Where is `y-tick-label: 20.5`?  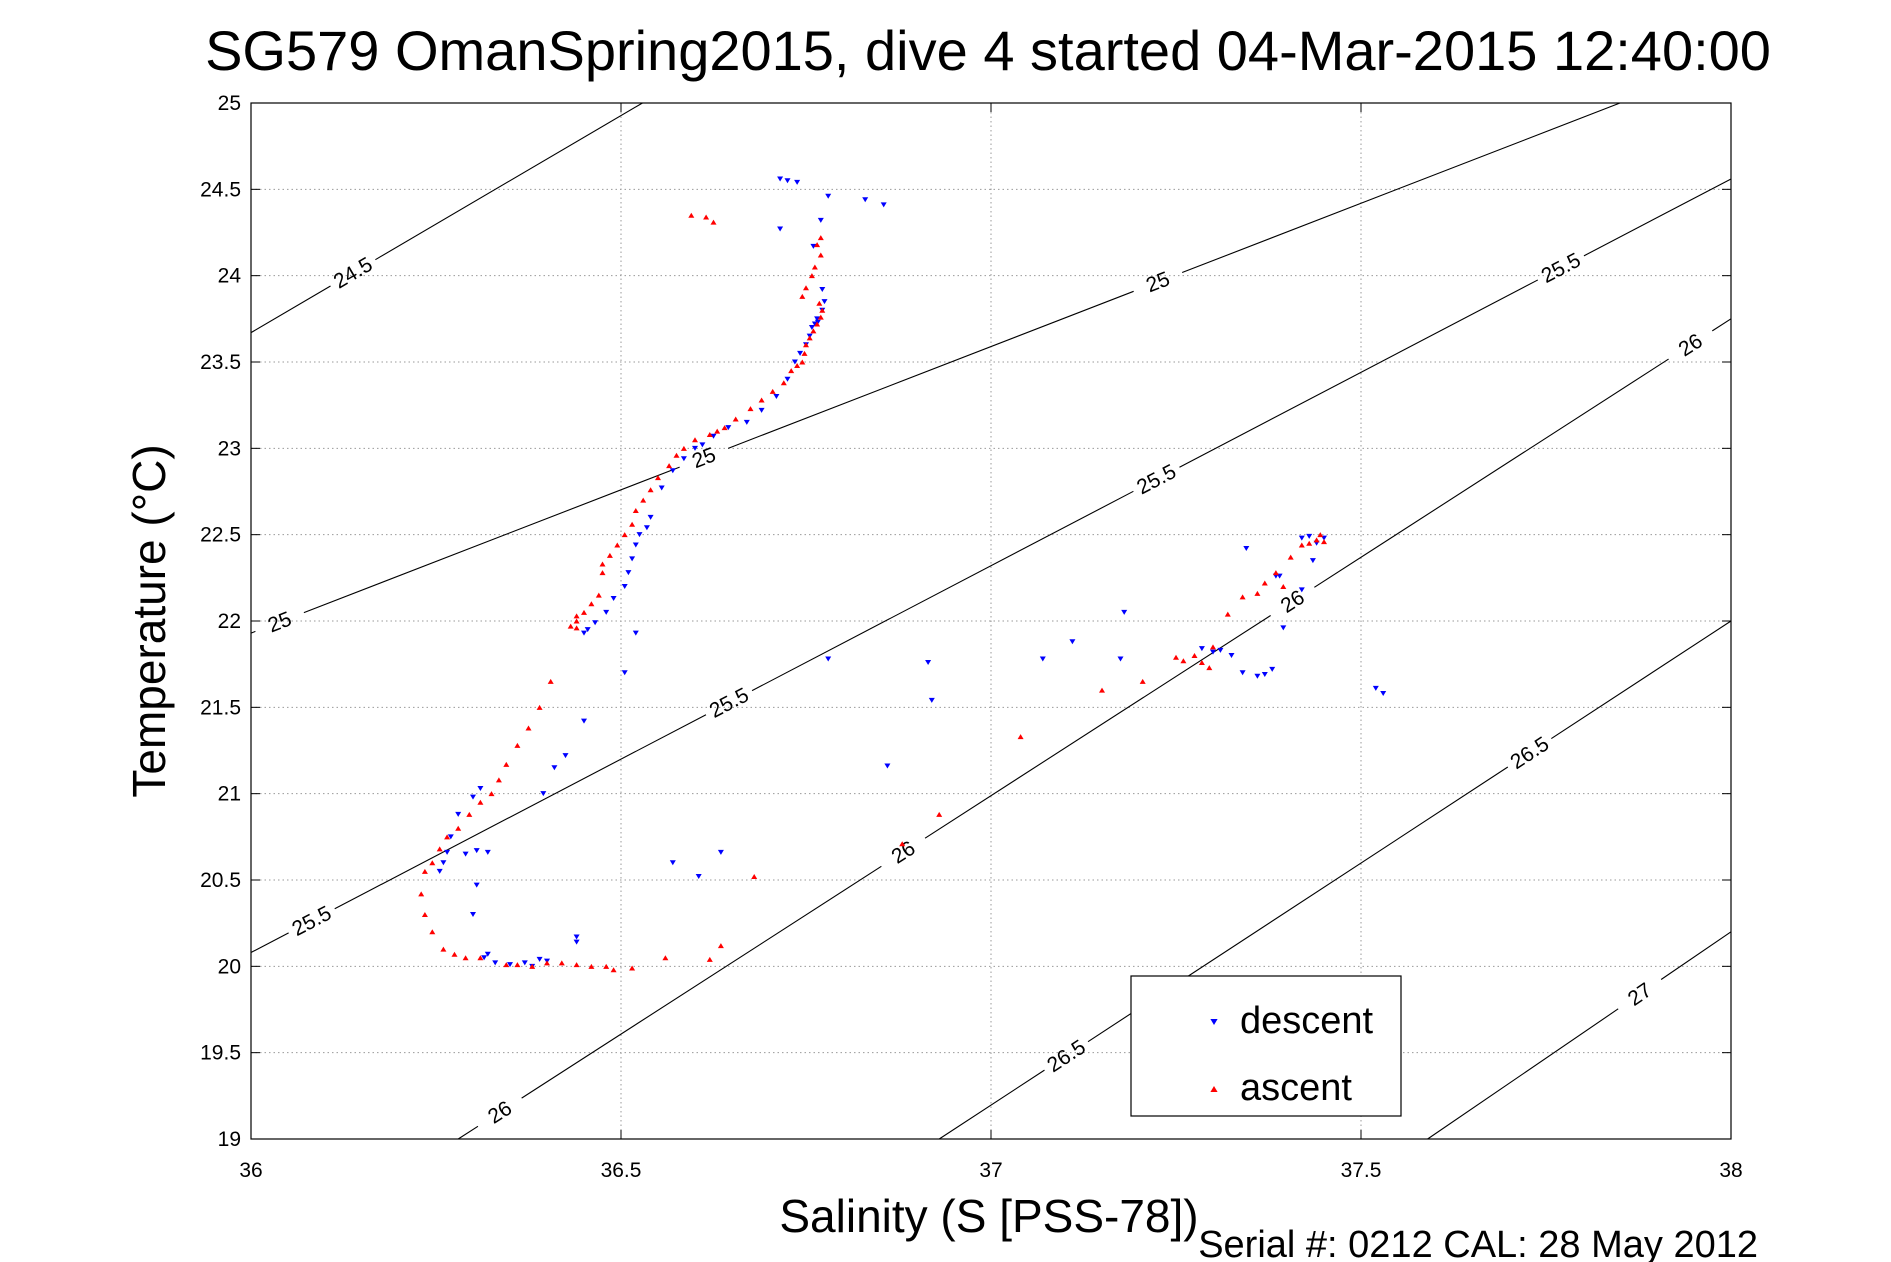 y-tick-label: 20.5 is located at coordinates (220, 880).